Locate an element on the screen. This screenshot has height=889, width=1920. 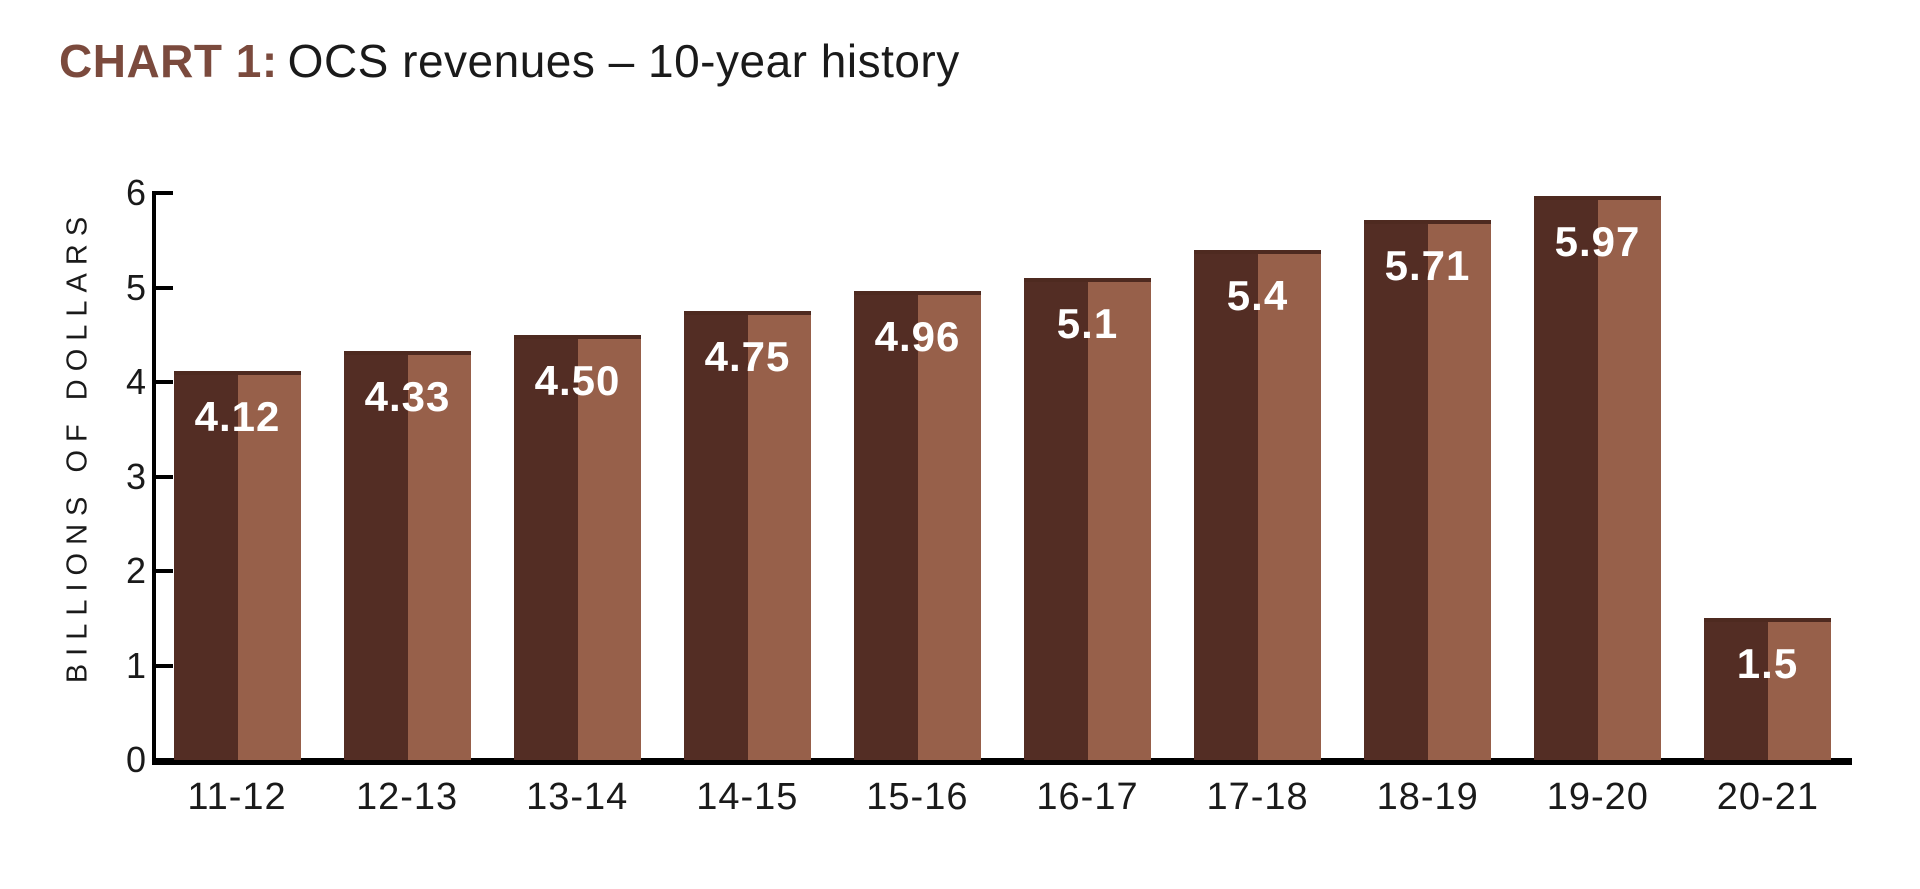
bar-value-label: 4.96 is located at coordinates (917, 336).